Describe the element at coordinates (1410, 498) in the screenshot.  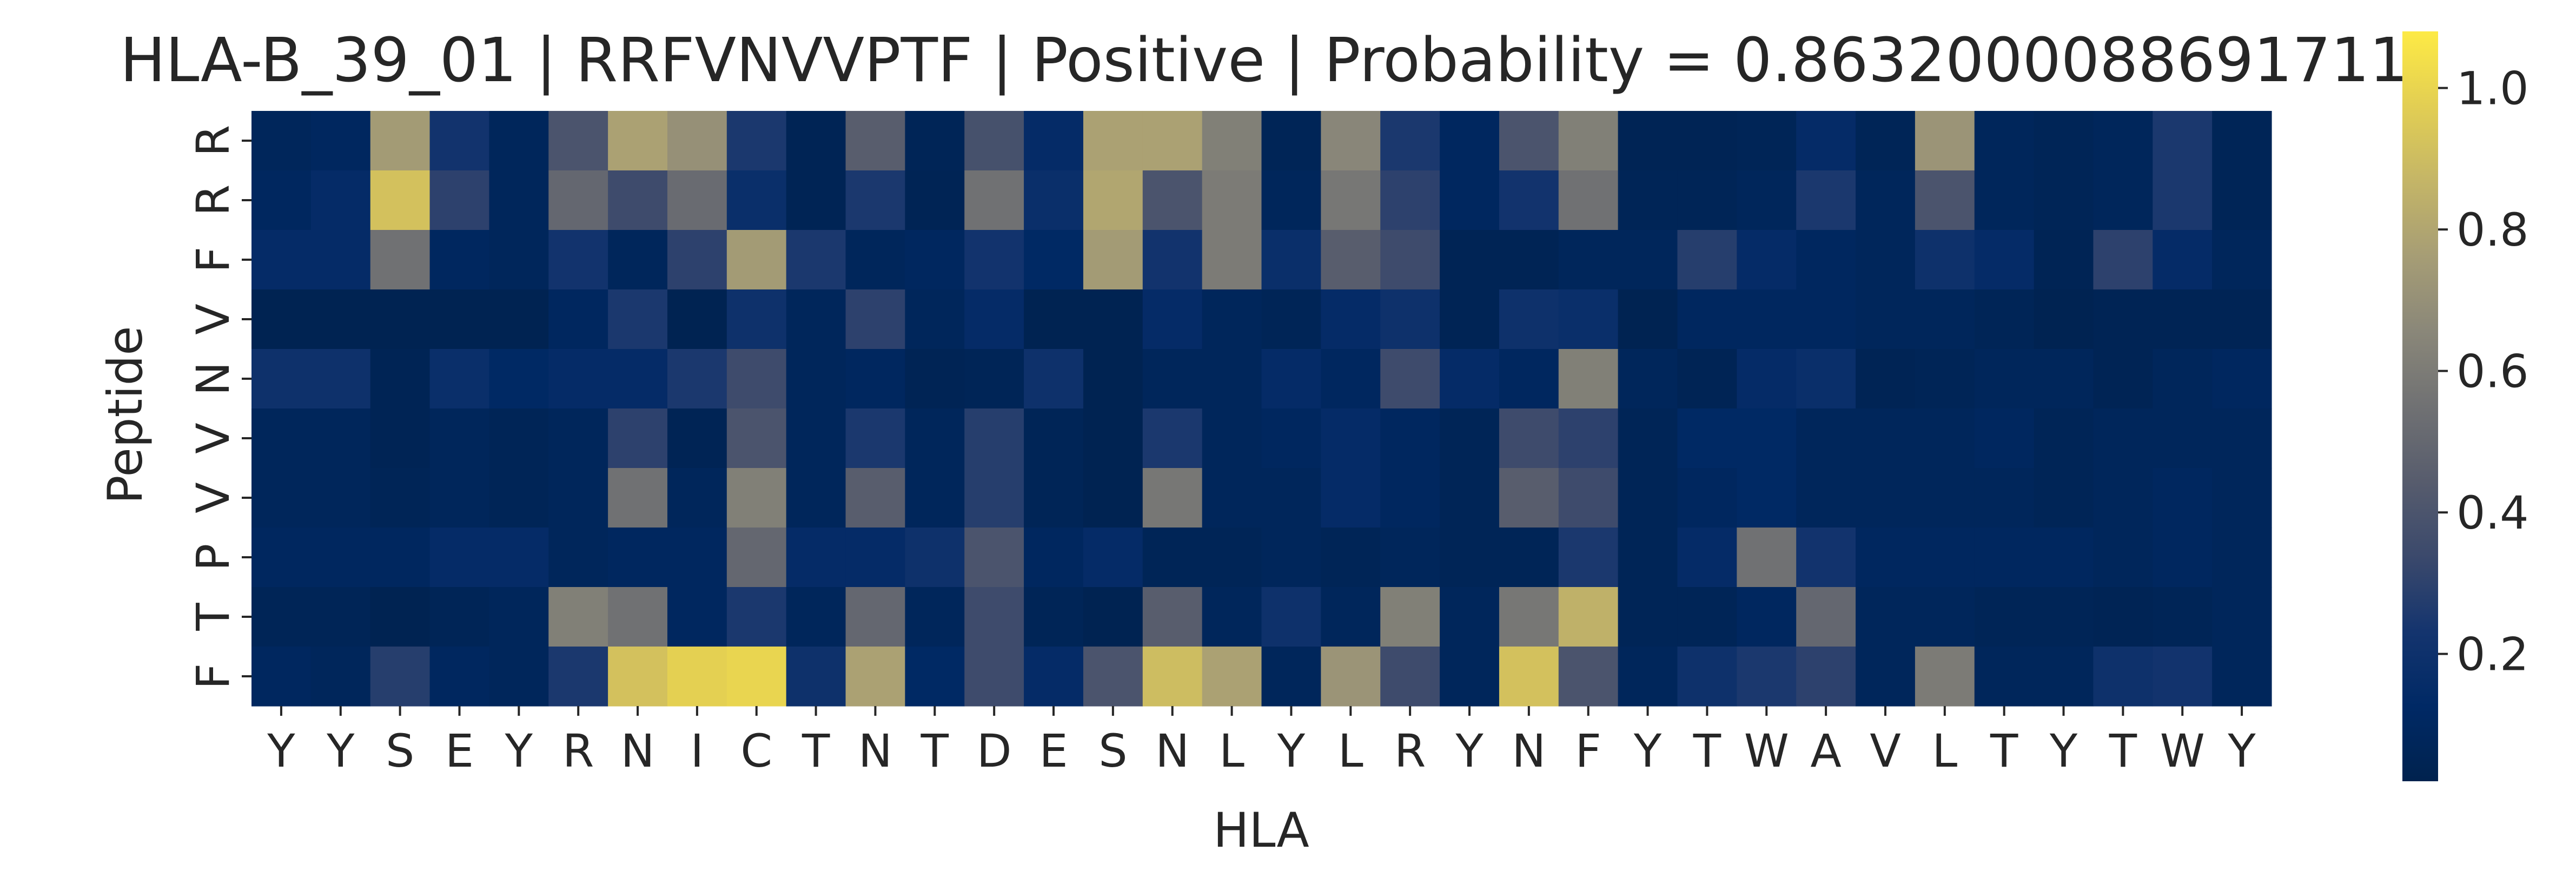
I see `heatmap-cell-r6-c19` at that location.